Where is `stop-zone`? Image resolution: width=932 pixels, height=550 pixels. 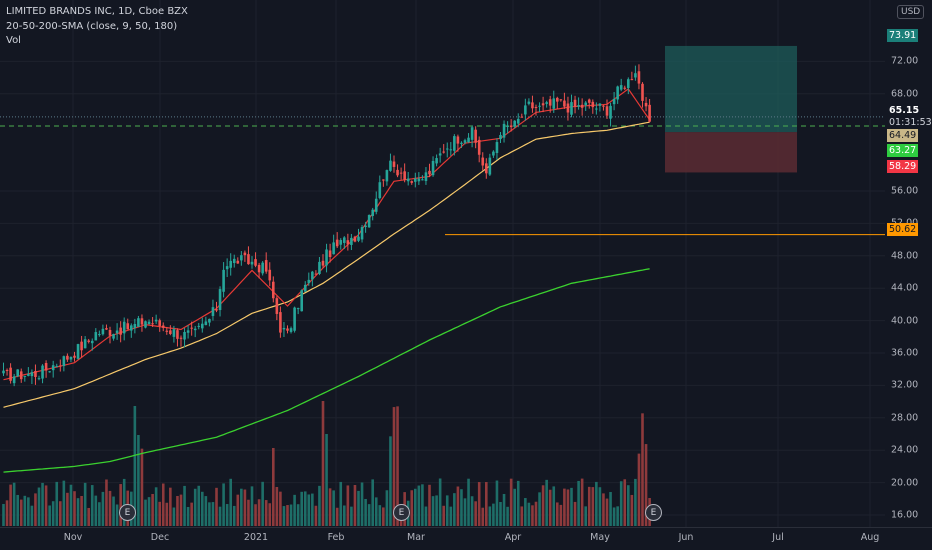 stop-zone is located at coordinates (731, 152).